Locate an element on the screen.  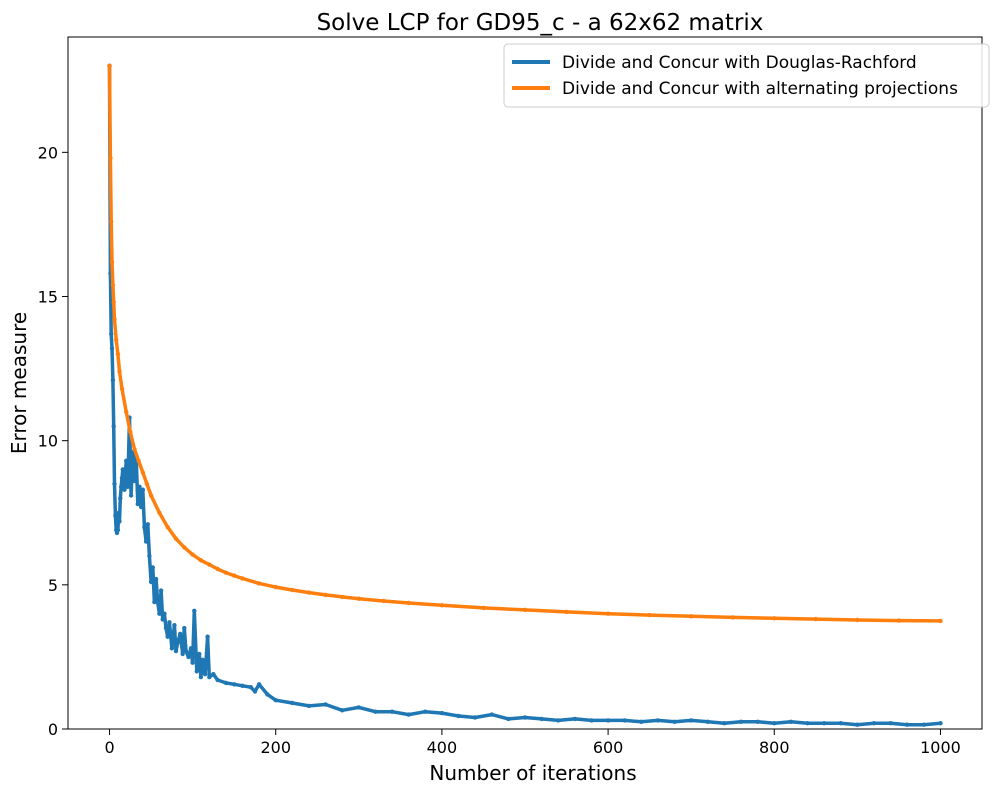
x-tick-label: 0 is located at coordinates (109, 747).